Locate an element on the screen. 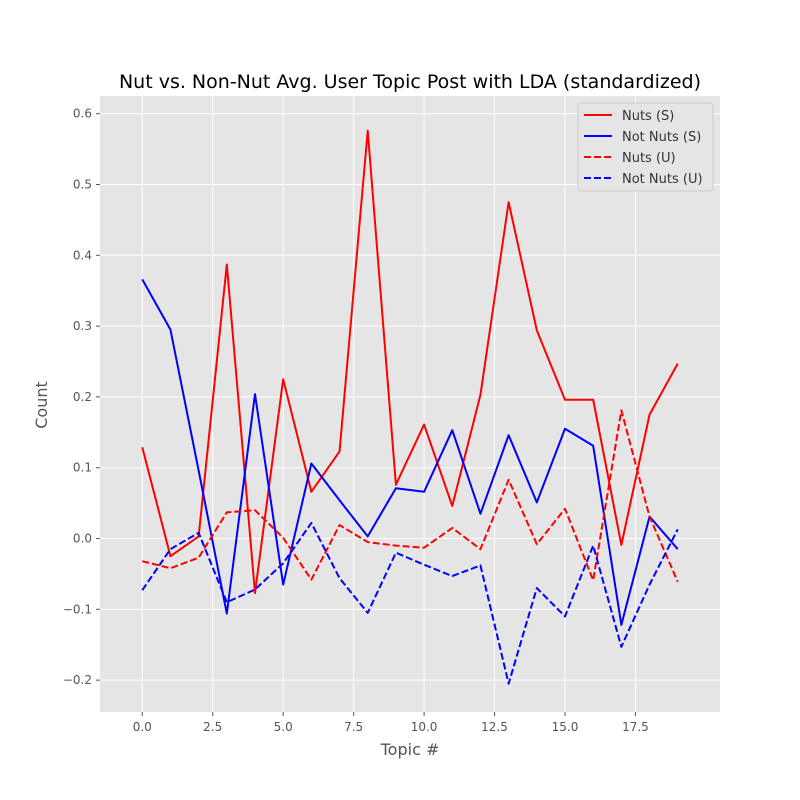 The image size is (800, 800). x-tick-label: 7.5 is located at coordinates (353, 727).